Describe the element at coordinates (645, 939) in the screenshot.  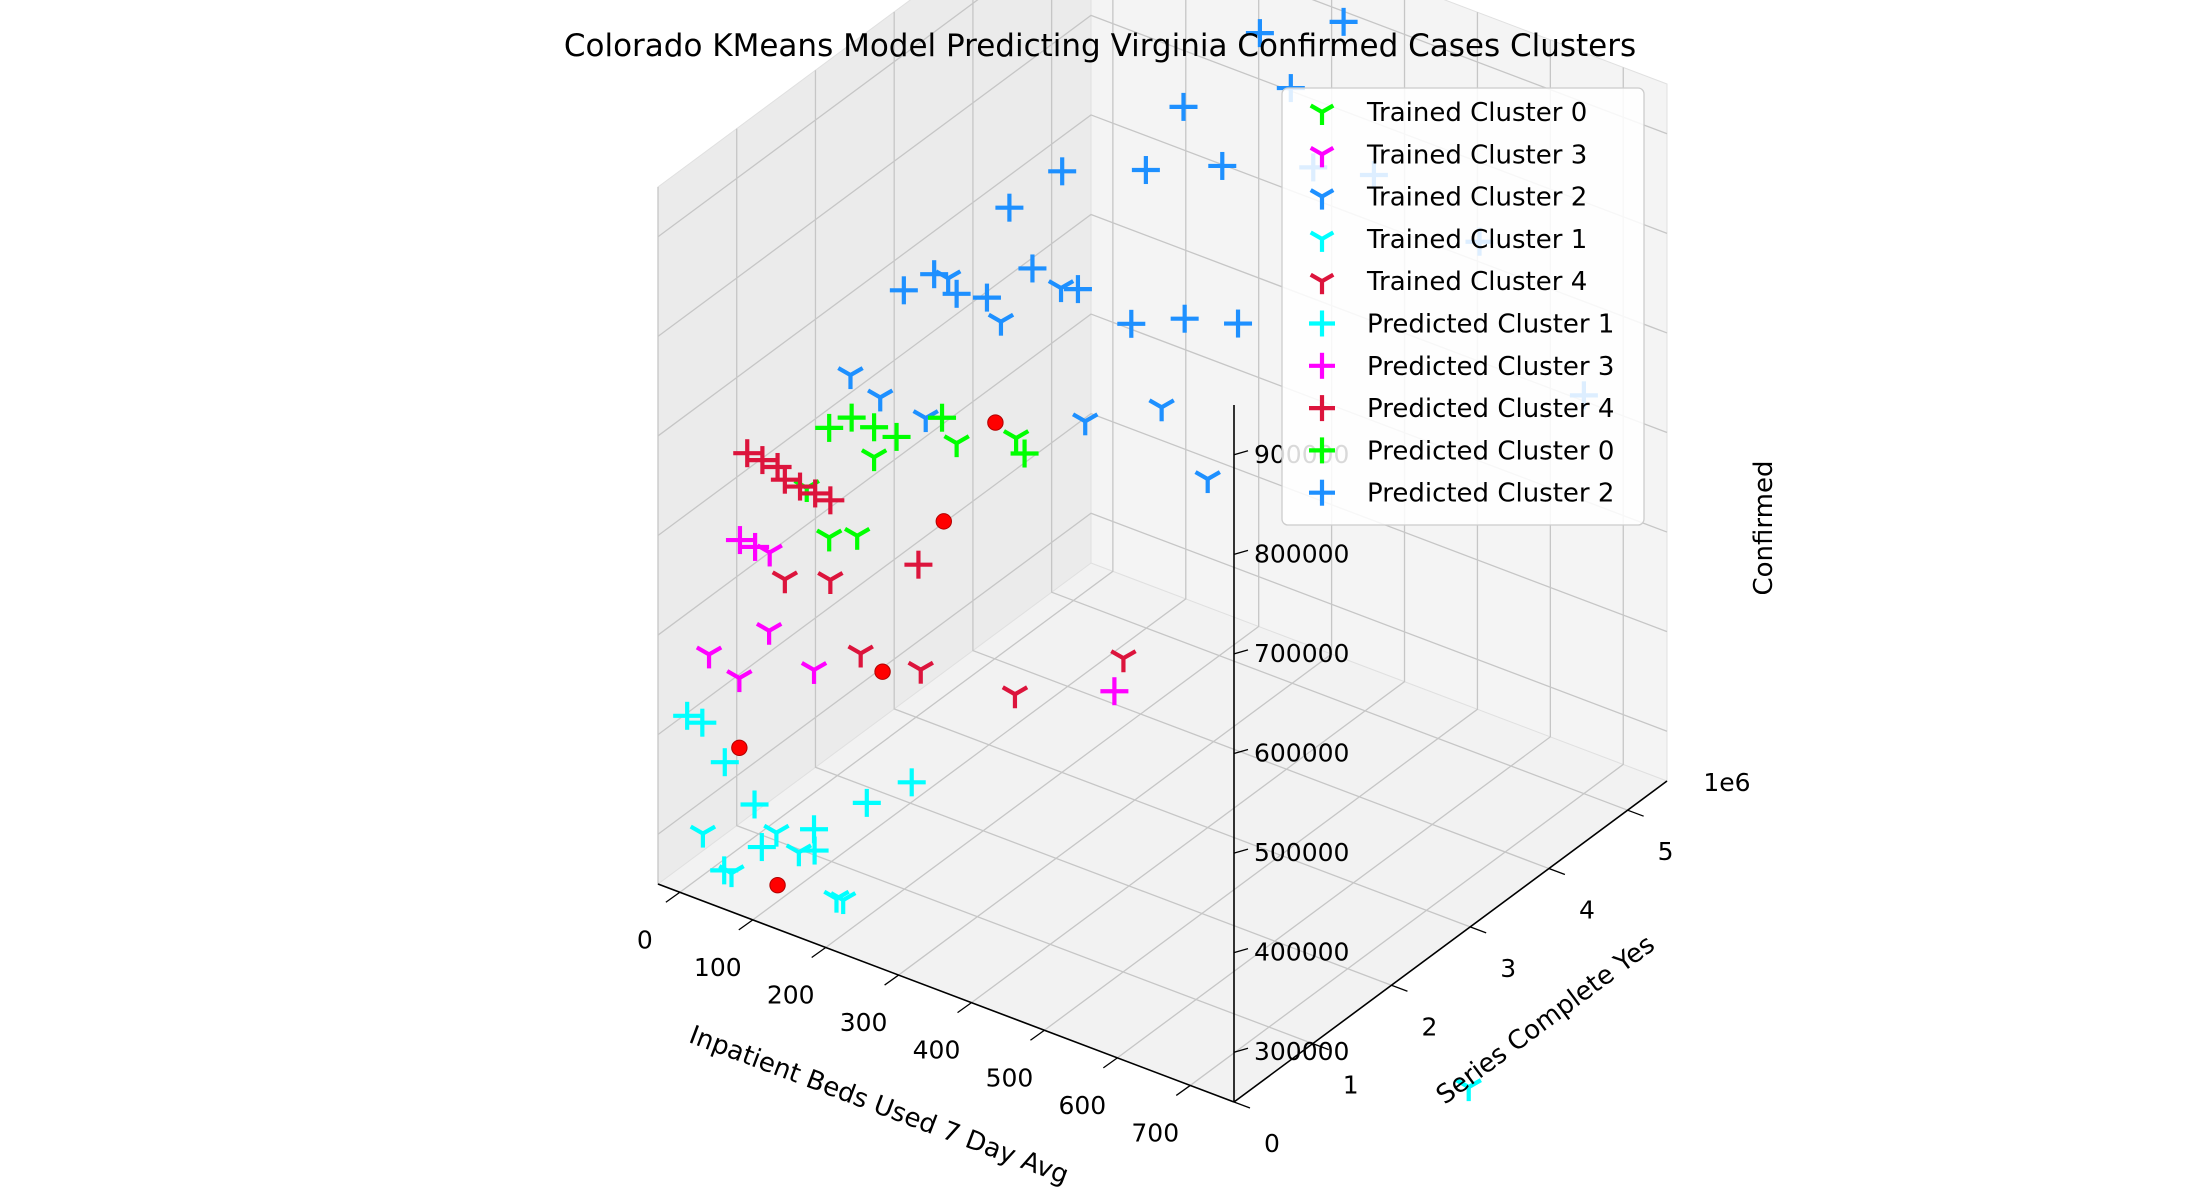
I see `x-tick-label: 0` at that location.